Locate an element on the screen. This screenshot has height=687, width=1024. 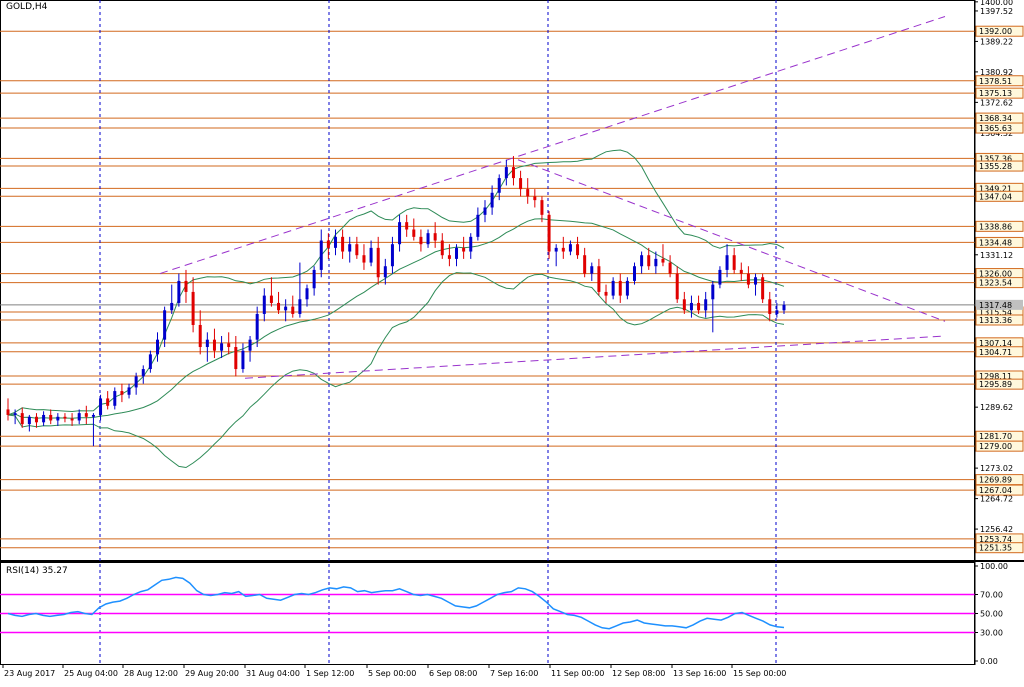
price-axis-label: 1389.22 is located at coordinates (996, 41).